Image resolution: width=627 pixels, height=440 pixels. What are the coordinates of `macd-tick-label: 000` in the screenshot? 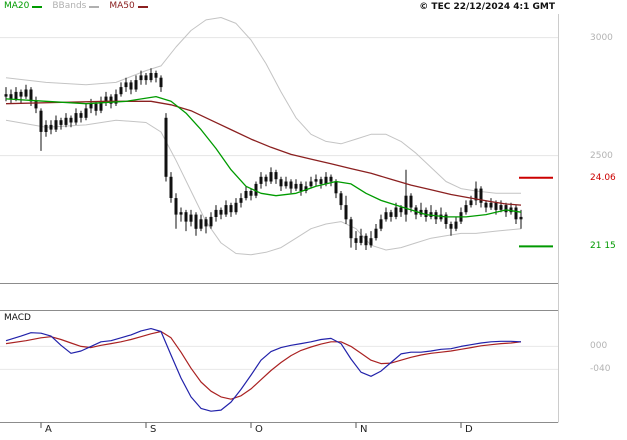 It's located at (599, 346).